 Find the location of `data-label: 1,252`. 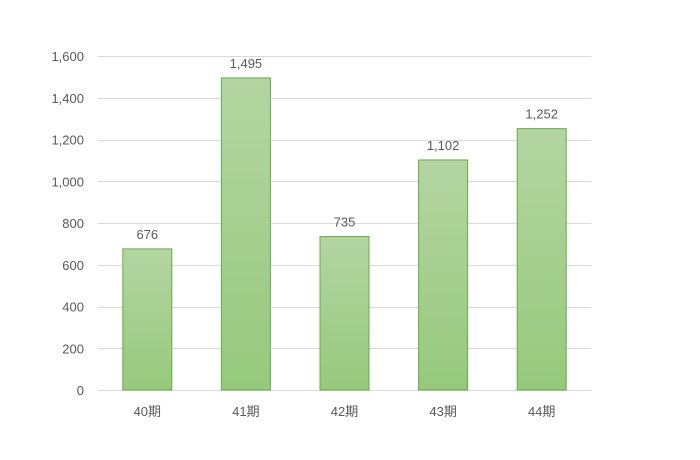

data-label: 1,252 is located at coordinates (541, 114).